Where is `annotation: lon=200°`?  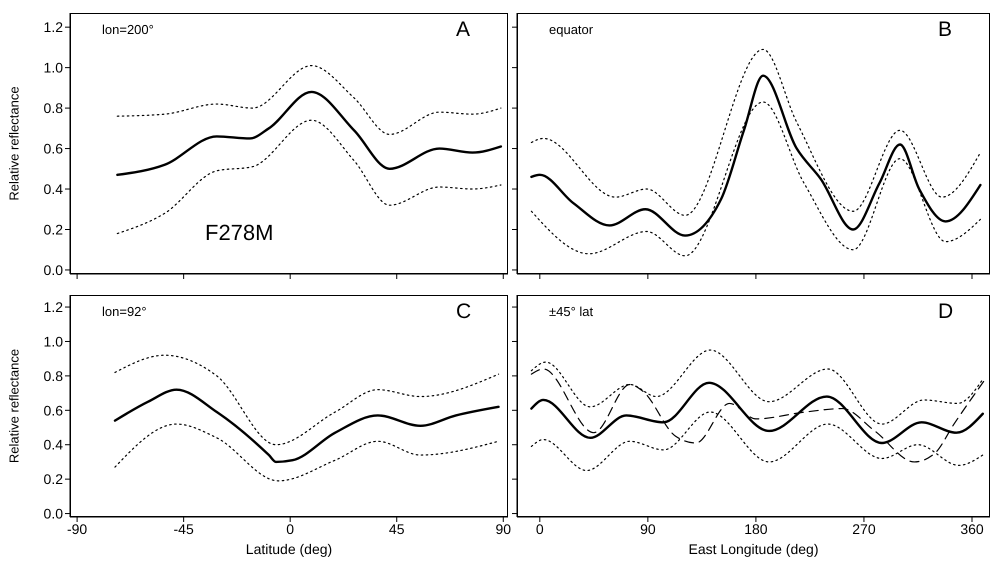
annotation: lon=200° is located at coordinates (128, 29).